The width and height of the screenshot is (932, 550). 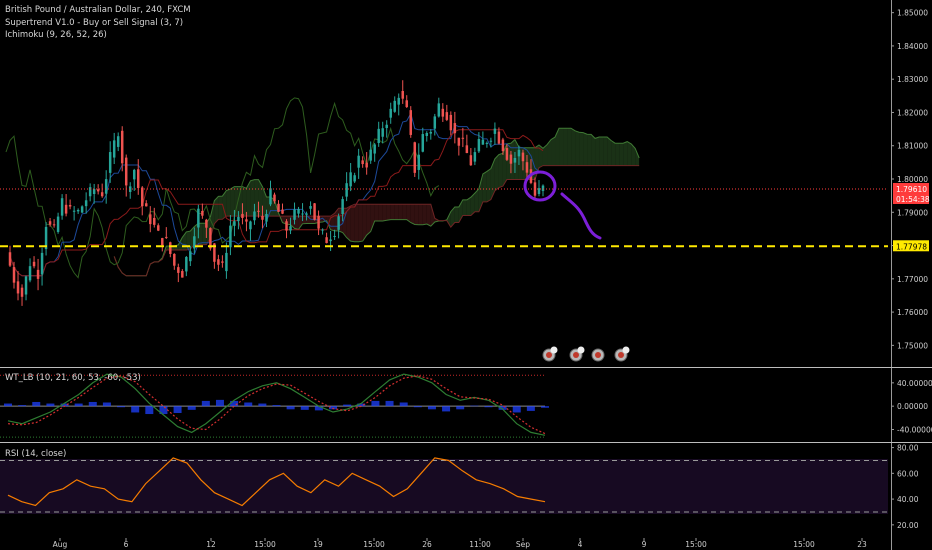 I want to click on rsi-tick-label: 20.00, so click(x=908, y=525).